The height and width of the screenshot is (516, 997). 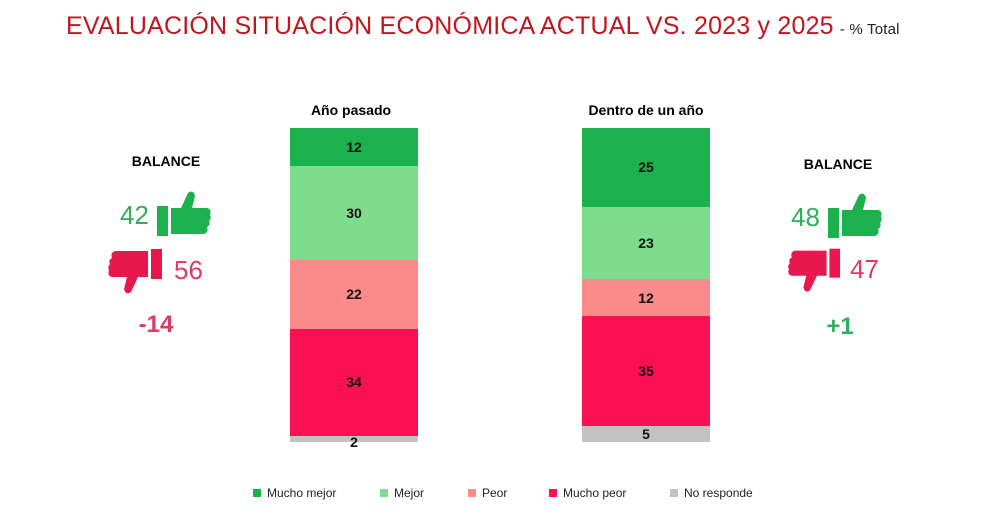 I want to click on balance-right-label: BALANCE, so click(x=838, y=164).